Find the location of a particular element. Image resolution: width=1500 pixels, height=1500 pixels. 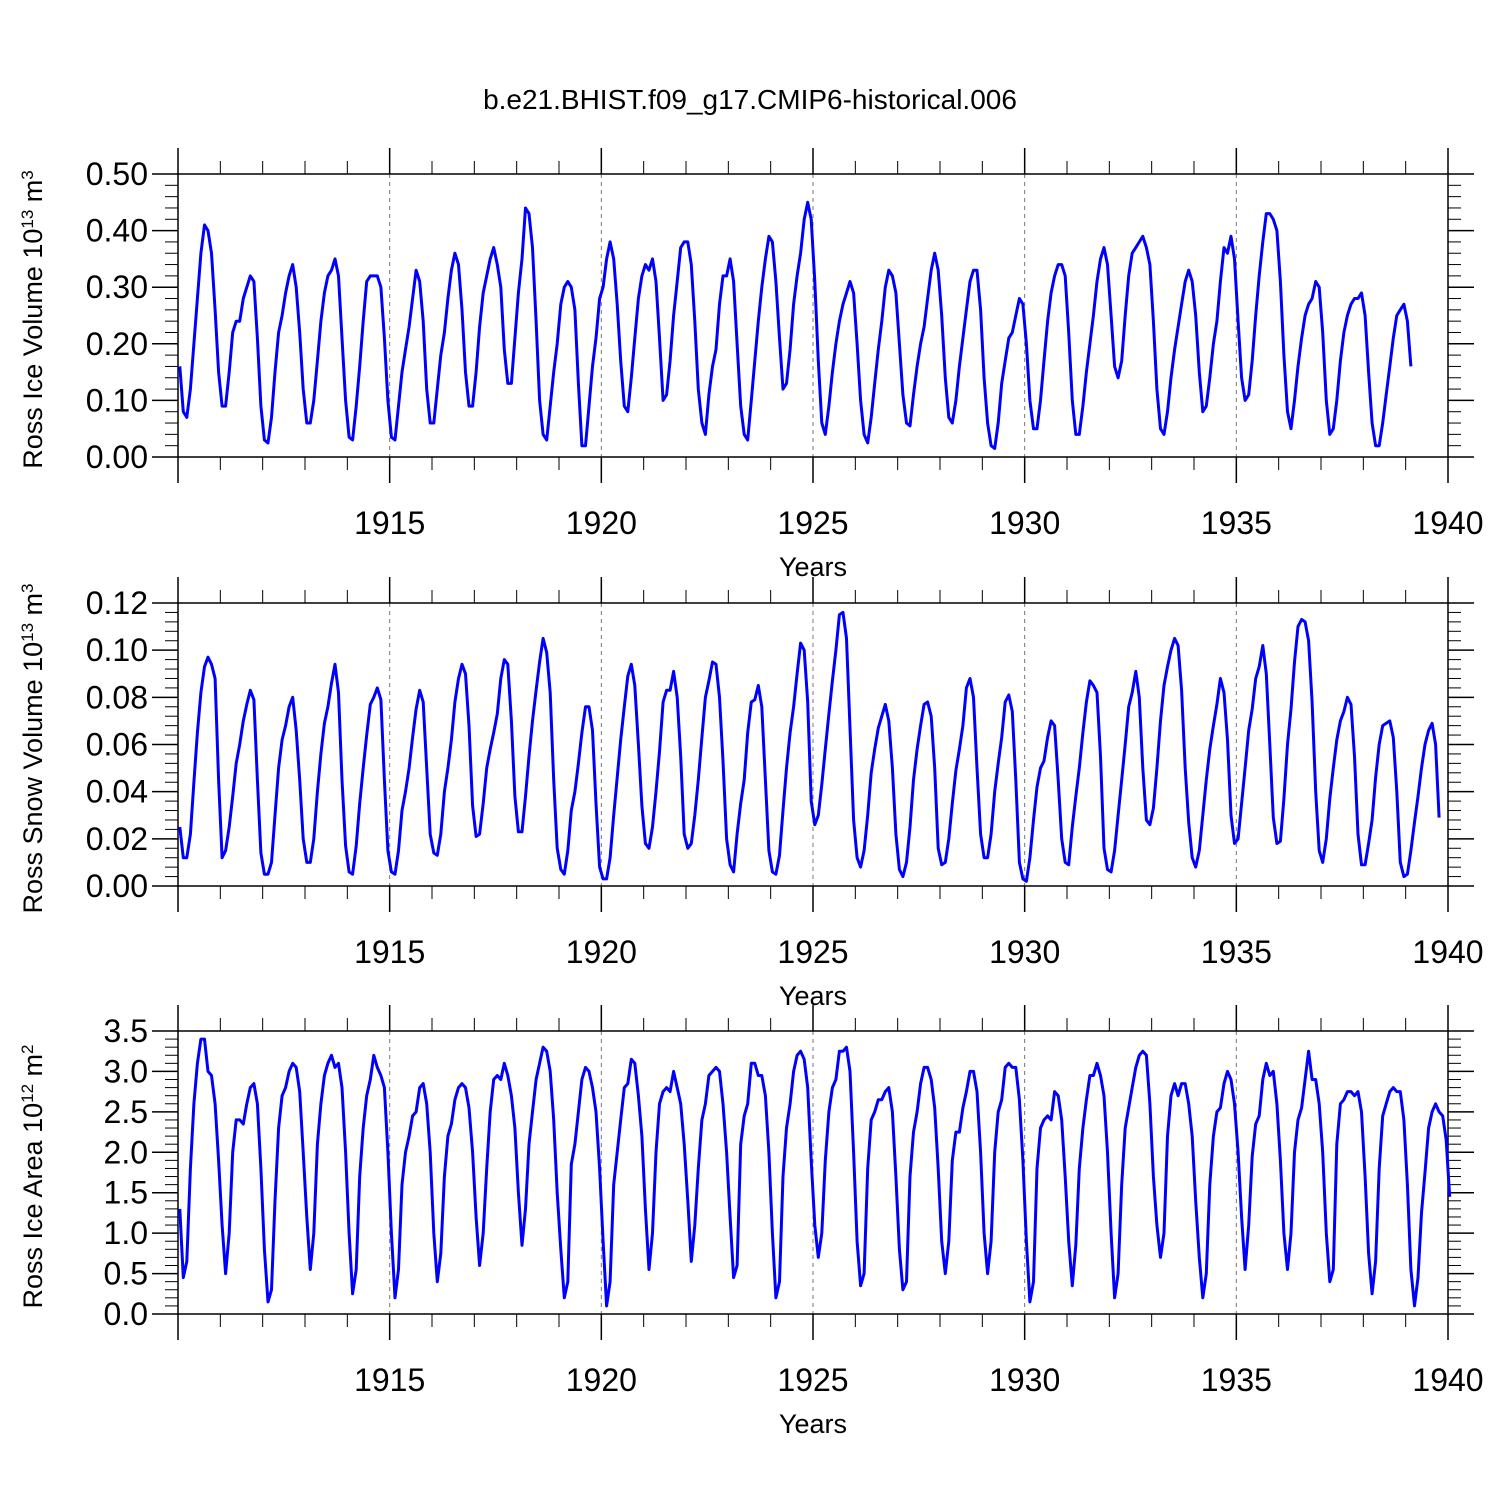

y-tick-label: 0.12 is located at coordinates (117, 603).